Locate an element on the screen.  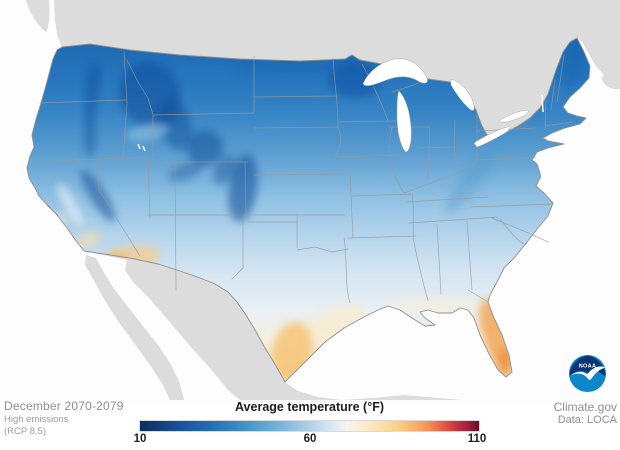
nova-scotia is located at coordinates (610, 82).